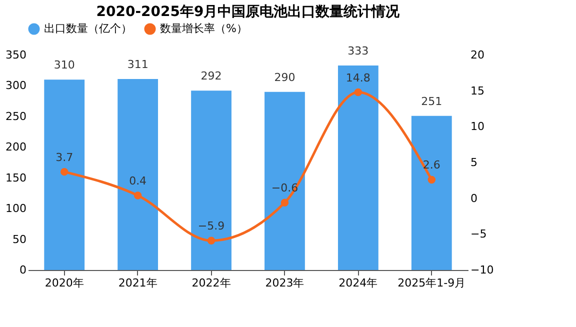 The image size is (576, 327). What do you see at coordinates (478, 234) in the screenshot?
I see `y2-tick-label: −5` at bounding box center [478, 234].